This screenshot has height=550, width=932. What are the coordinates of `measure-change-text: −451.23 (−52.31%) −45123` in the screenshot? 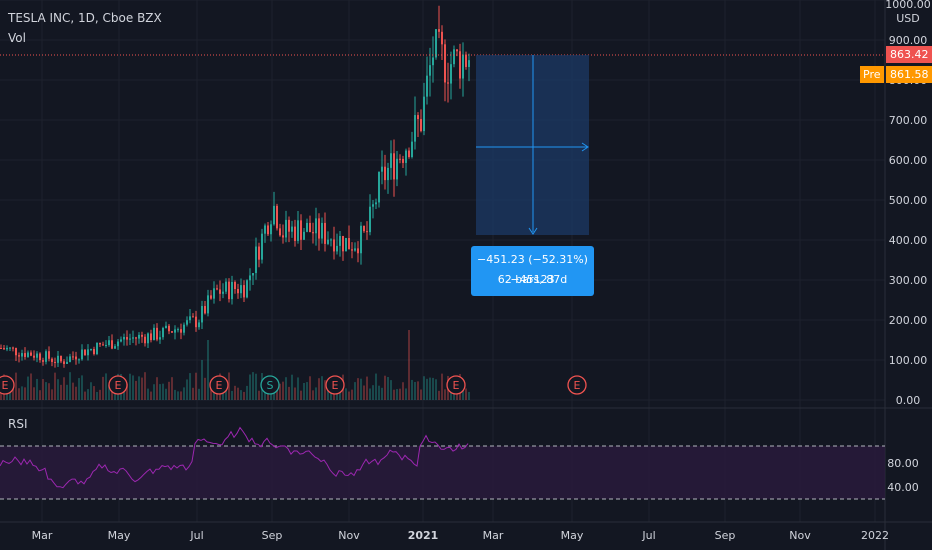 It's located at (532, 269).